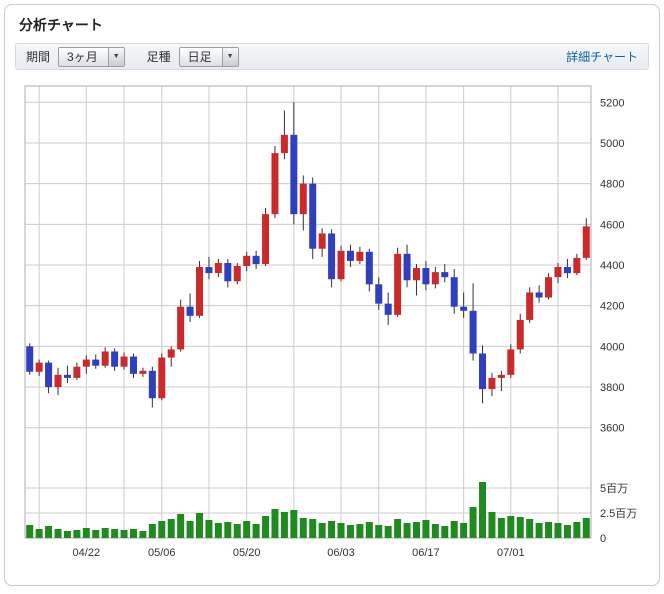 Image resolution: width=664 pixels, height=594 pixels. I want to click on price-axis-label: 3600, so click(612, 429).